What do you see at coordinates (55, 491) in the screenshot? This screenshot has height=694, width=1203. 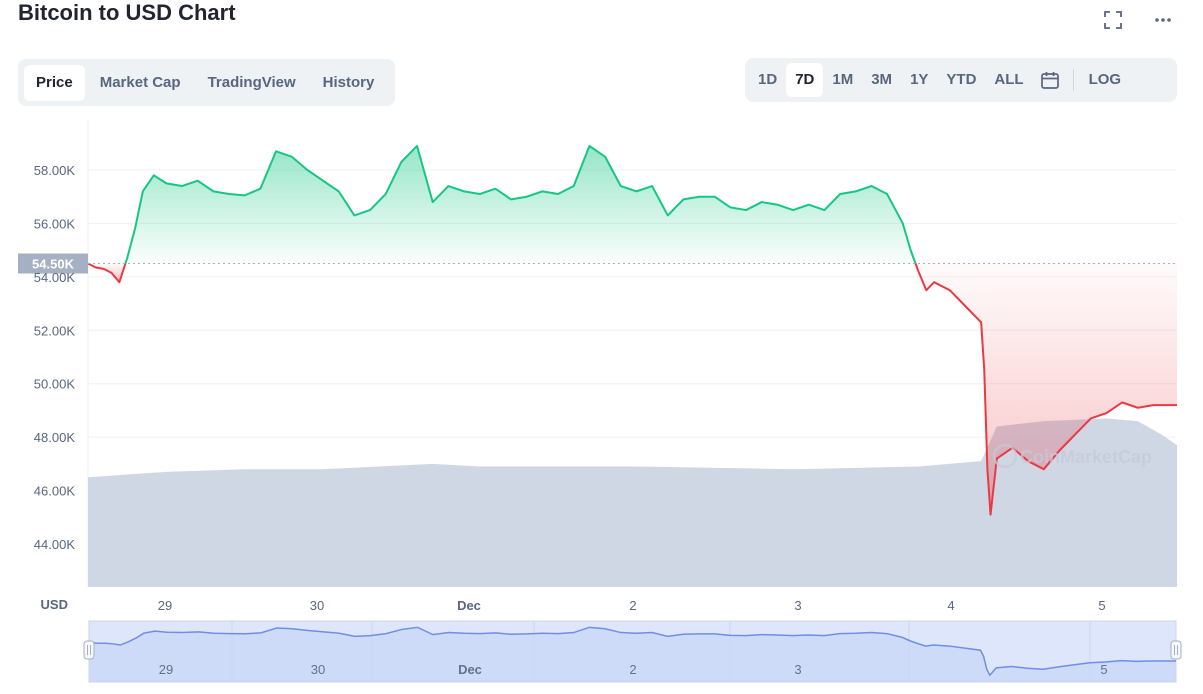 I see `y-tick-label: 46.00K` at bounding box center [55, 491].